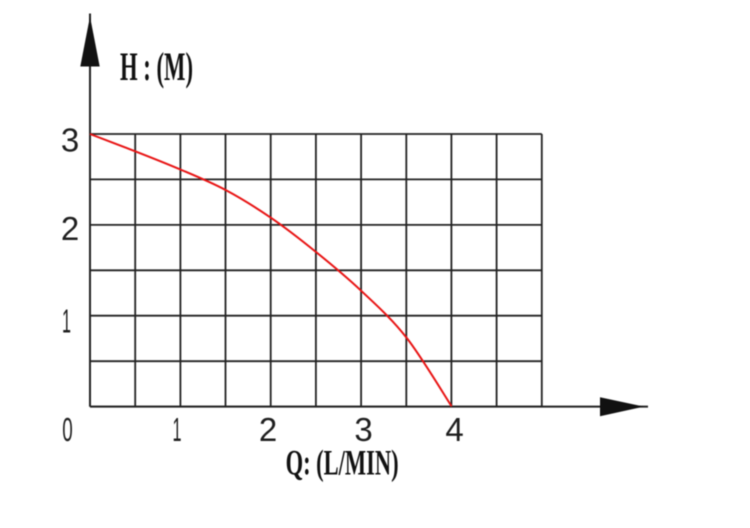 This screenshot has height=528, width=750. What do you see at coordinates (342, 463) in the screenshot?
I see `svg-text: Q: (L/MIN)` at bounding box center [342, 463].